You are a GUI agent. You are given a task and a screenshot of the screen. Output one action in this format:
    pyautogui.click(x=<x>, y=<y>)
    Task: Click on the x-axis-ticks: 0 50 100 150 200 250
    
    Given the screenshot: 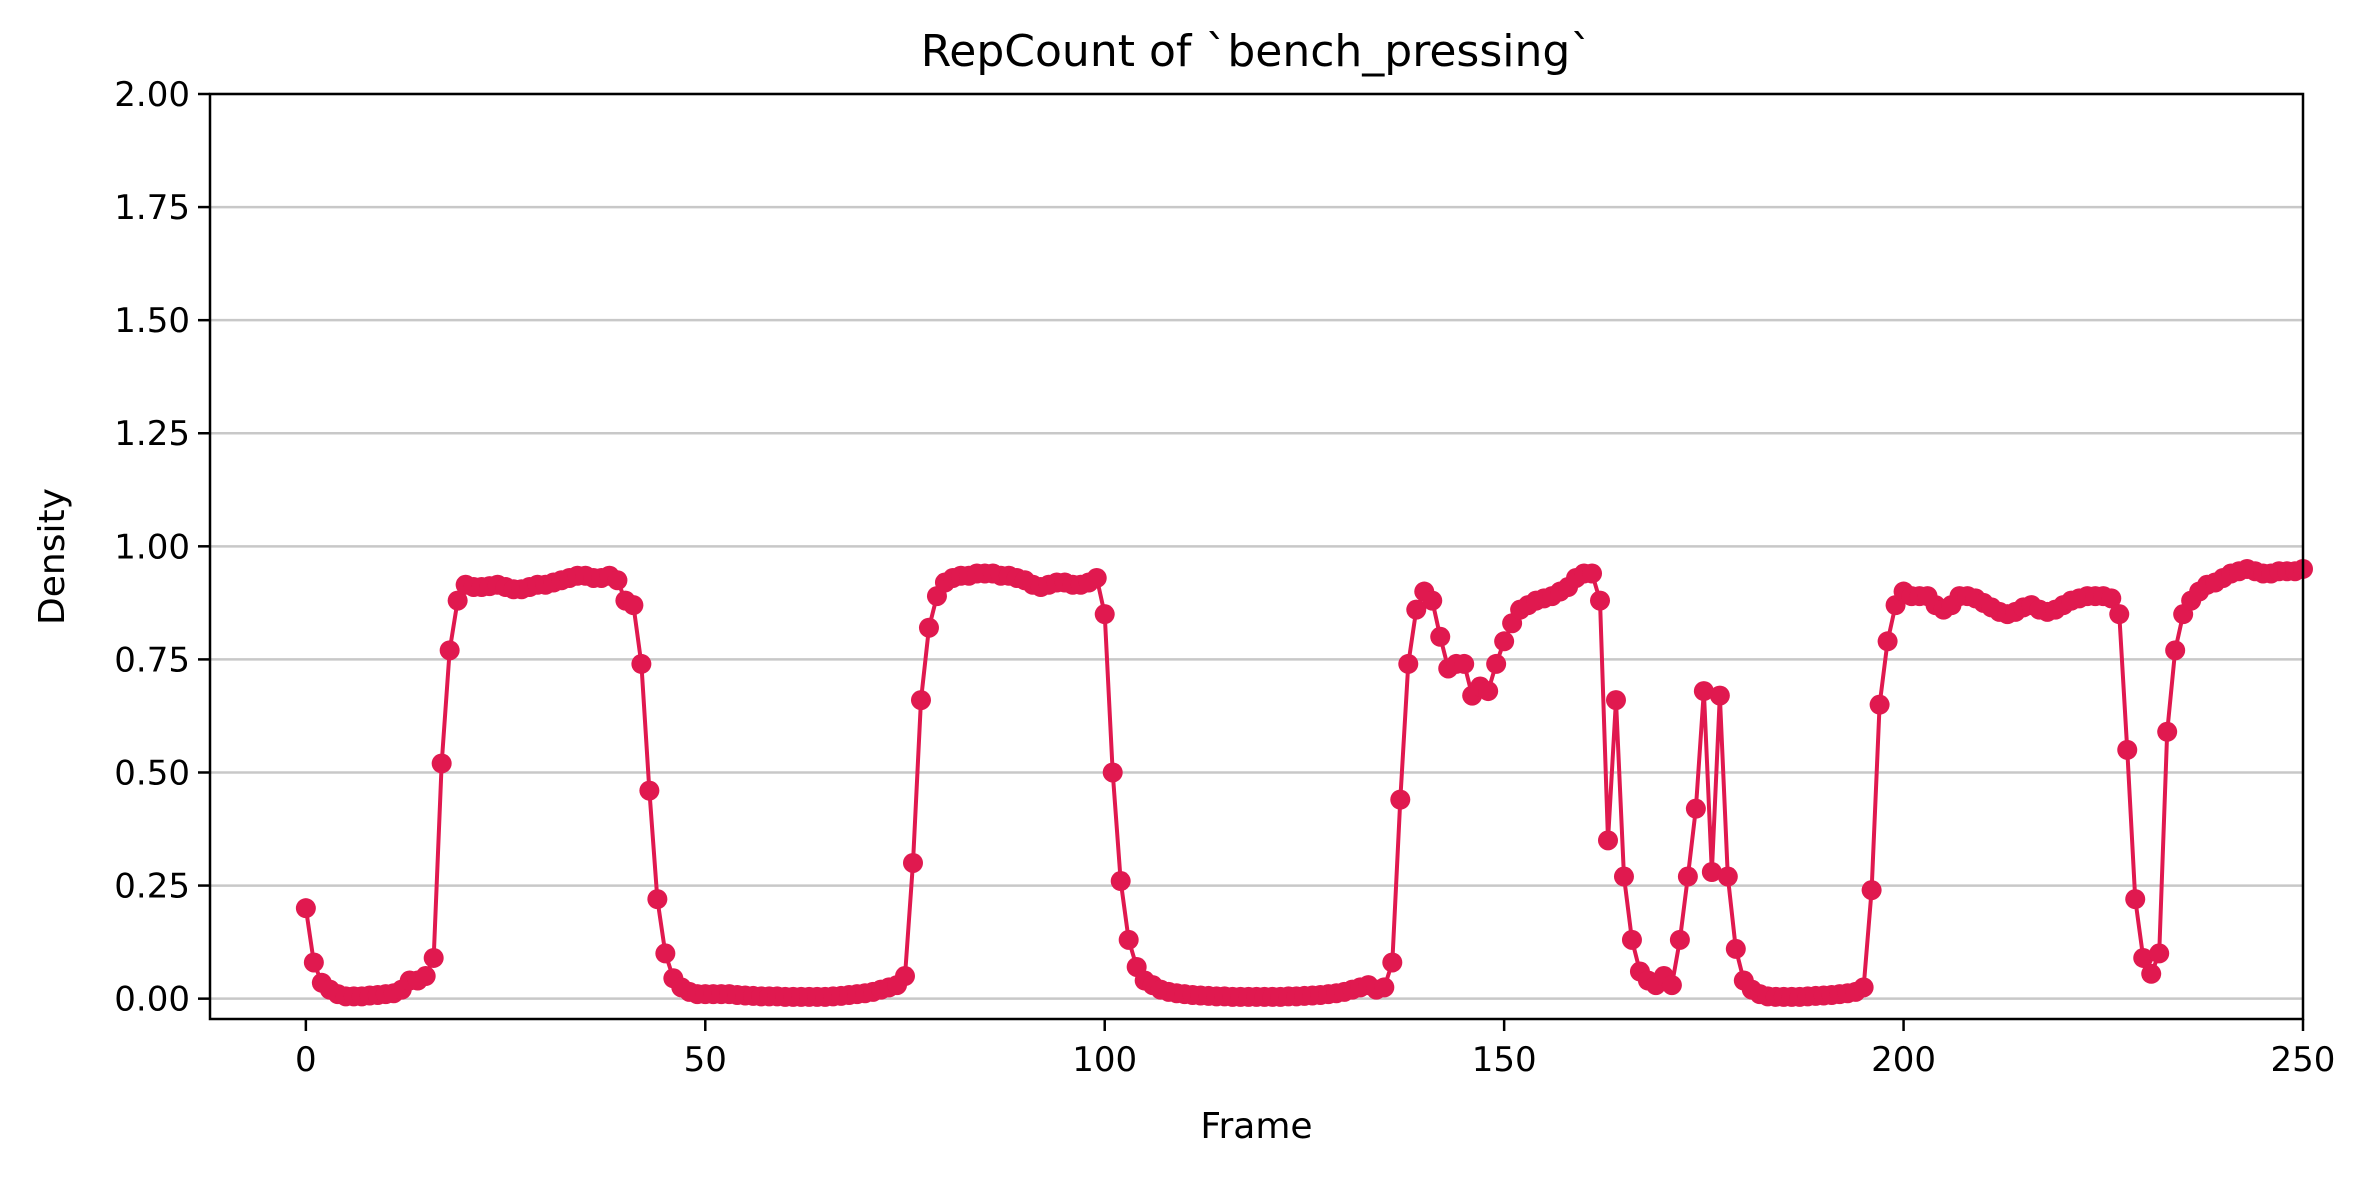 What is the action you would take?
    pyautogui.click(x=1315, y=1049)
    